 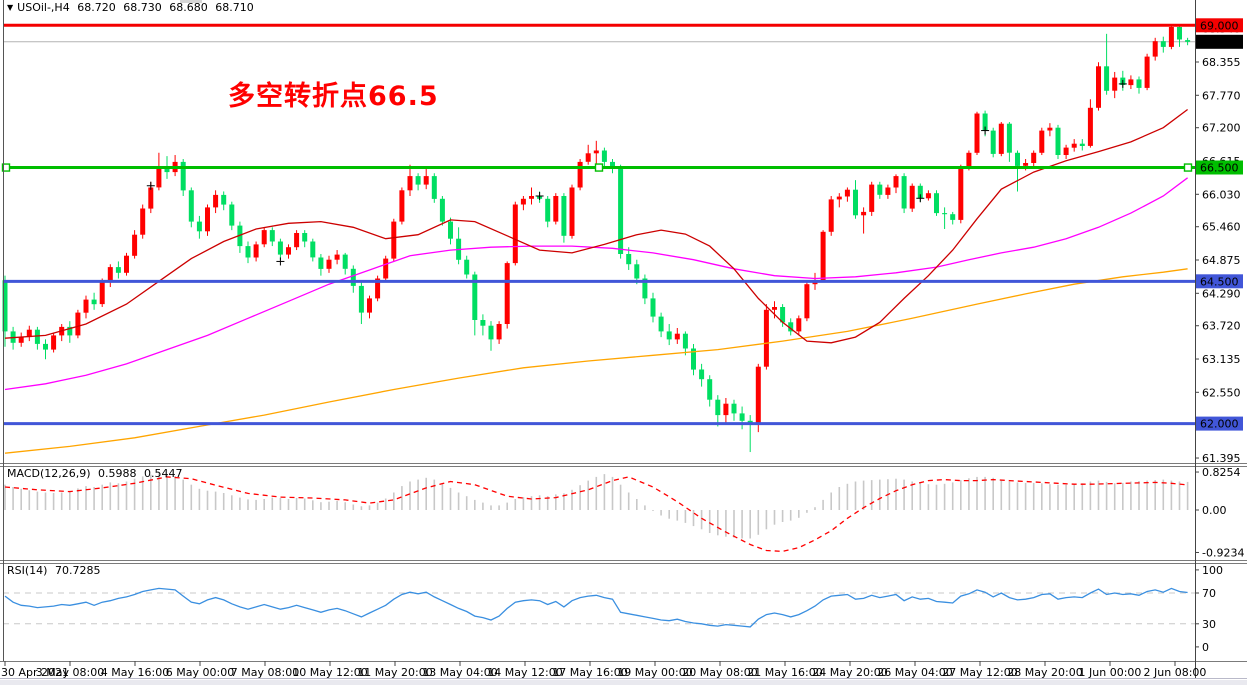 I want to click on pivot-price-badge: 66.500, so click(x=1219, y=167).